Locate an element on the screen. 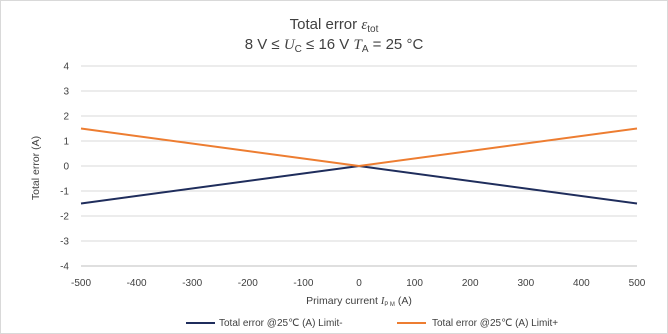 The height and width of the screenshot is (334, 668). y-tick-labels: -4 -3 -2 -1 0 1 2 3 4 is located at coordinates (64, 167).